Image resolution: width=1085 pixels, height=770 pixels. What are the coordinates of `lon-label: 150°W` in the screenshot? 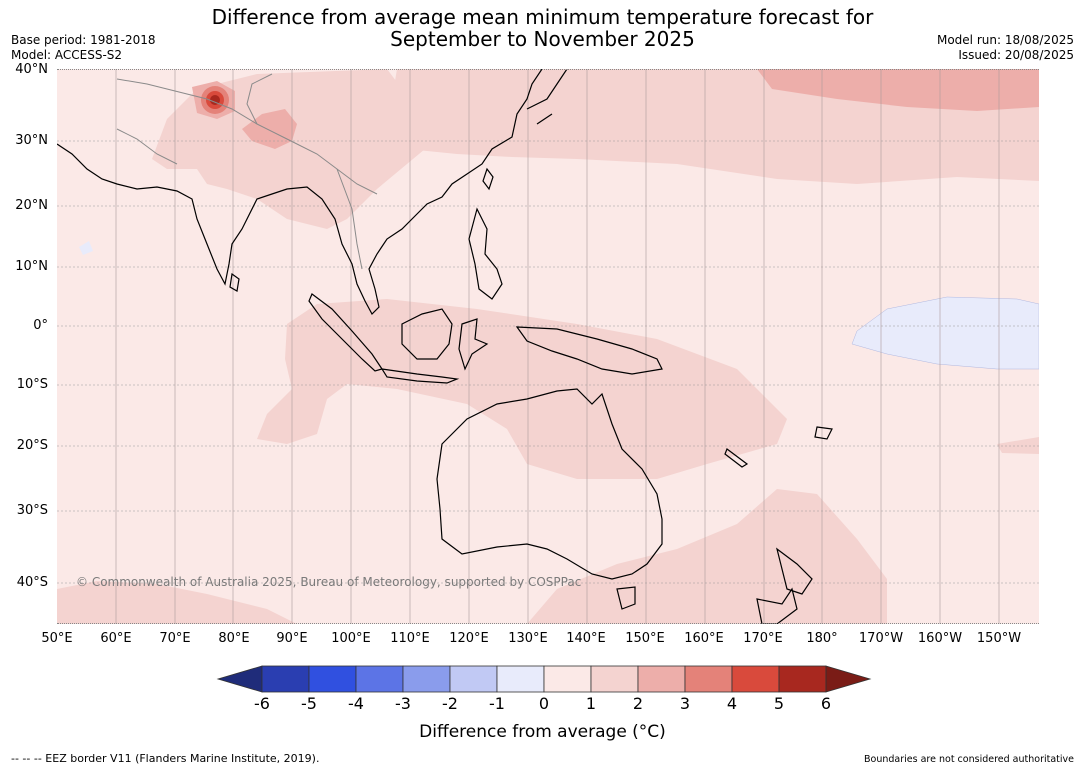 It's located at (999, 638).